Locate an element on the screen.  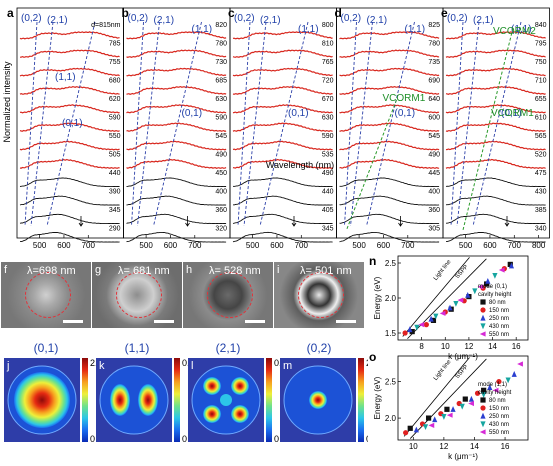
diameter-label: 430 is located at coordinates (541, 192).